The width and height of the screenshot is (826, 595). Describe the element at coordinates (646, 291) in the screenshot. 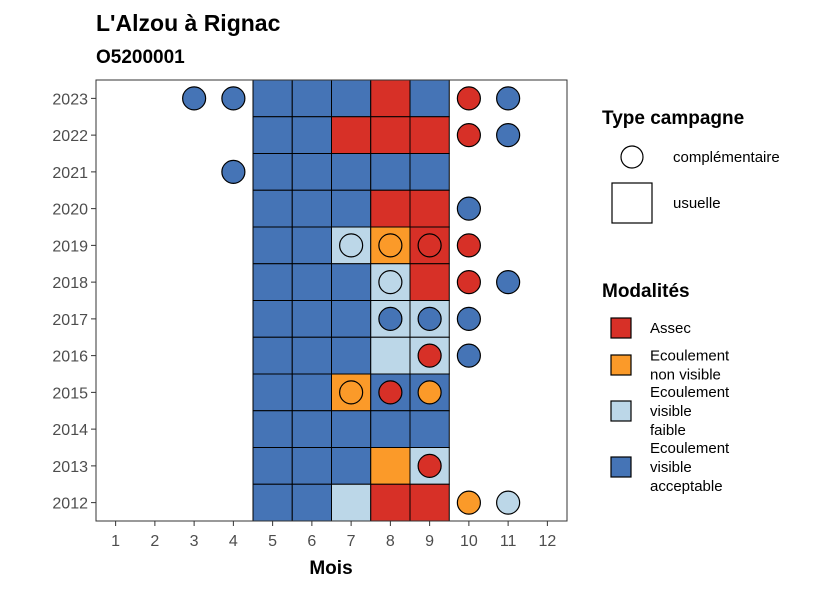

I see `legend-modalites-title: Modalités` at that location.